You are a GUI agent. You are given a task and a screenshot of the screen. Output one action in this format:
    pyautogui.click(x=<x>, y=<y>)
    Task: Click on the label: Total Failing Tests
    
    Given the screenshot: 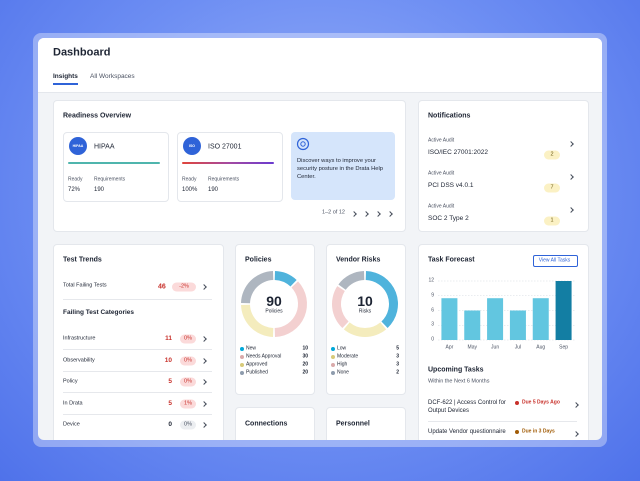 What is the action you would take?
    pyautogui.click(x=85, y=285)
    